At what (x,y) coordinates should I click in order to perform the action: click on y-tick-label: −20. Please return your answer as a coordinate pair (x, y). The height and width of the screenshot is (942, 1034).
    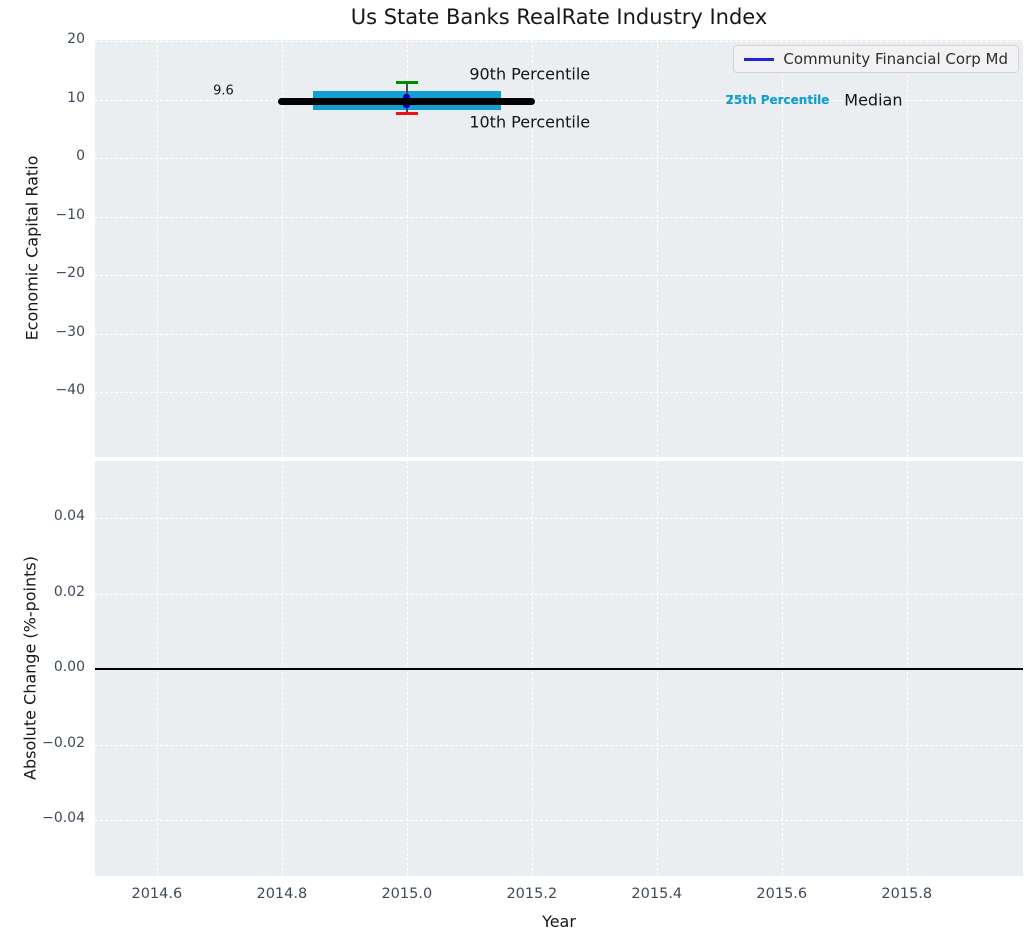
    Looking at the image, I should click on (70, 273).